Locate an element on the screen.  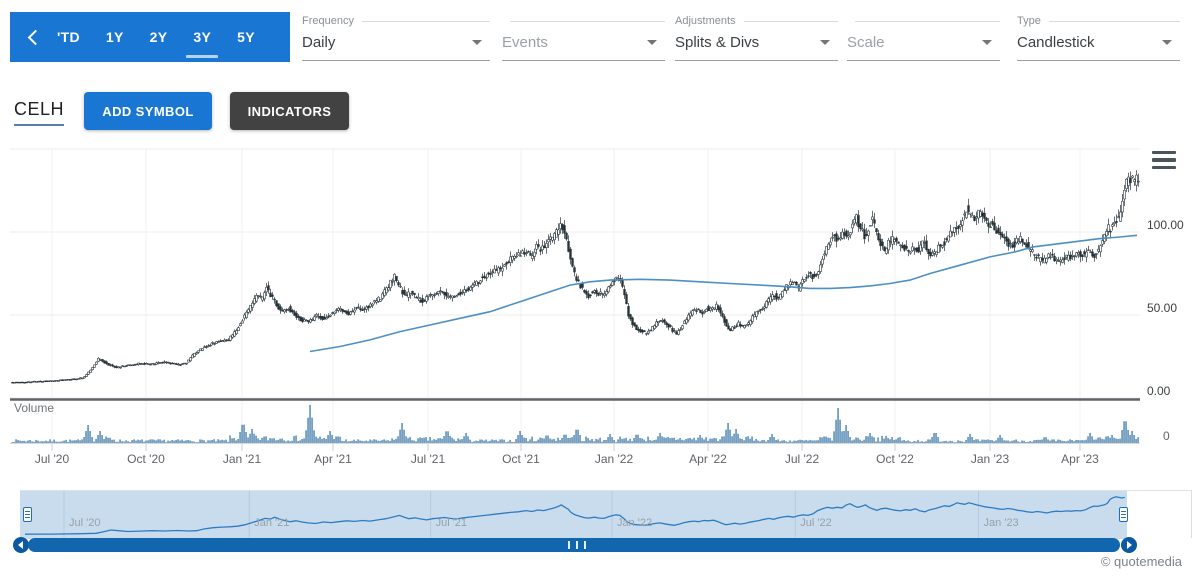
price-axis-label: 100.00 is located at coordinates (1165, 225).